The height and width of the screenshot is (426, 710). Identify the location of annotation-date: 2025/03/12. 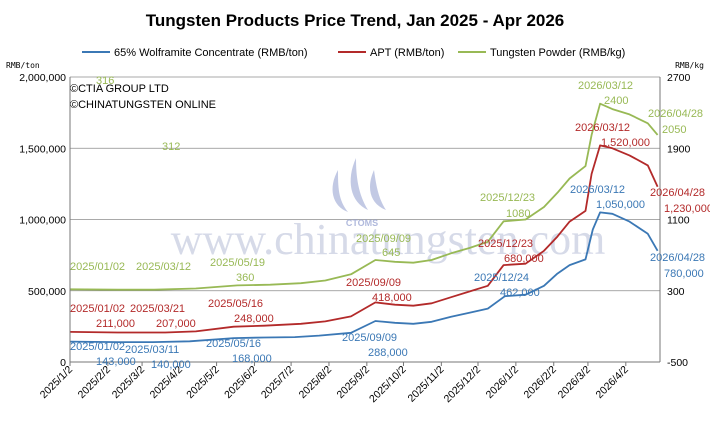
(163, 267).